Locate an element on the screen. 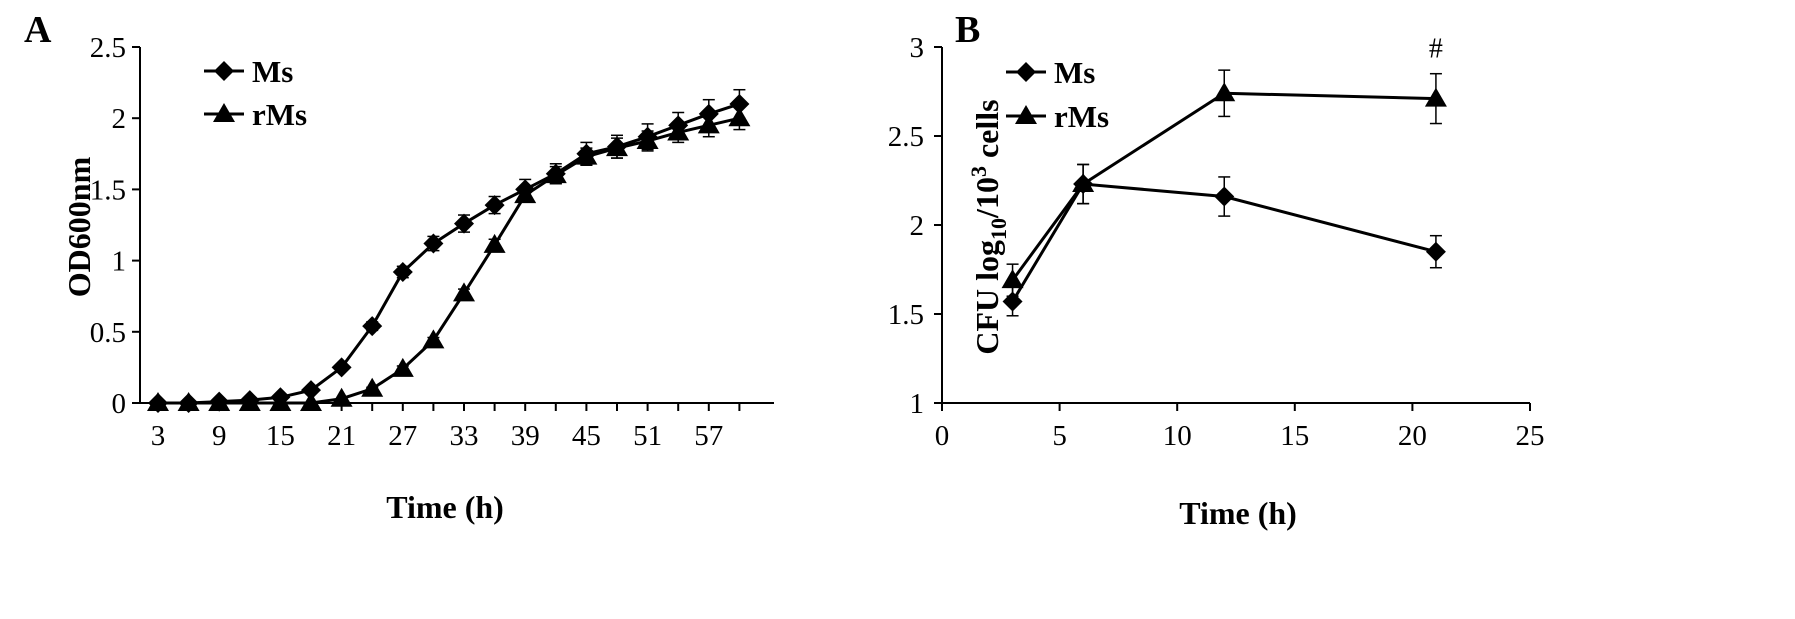 This screenshot has height=619, width=1795. panel-b-x-tick-label: 5 is located at coordinates (1059, 436).